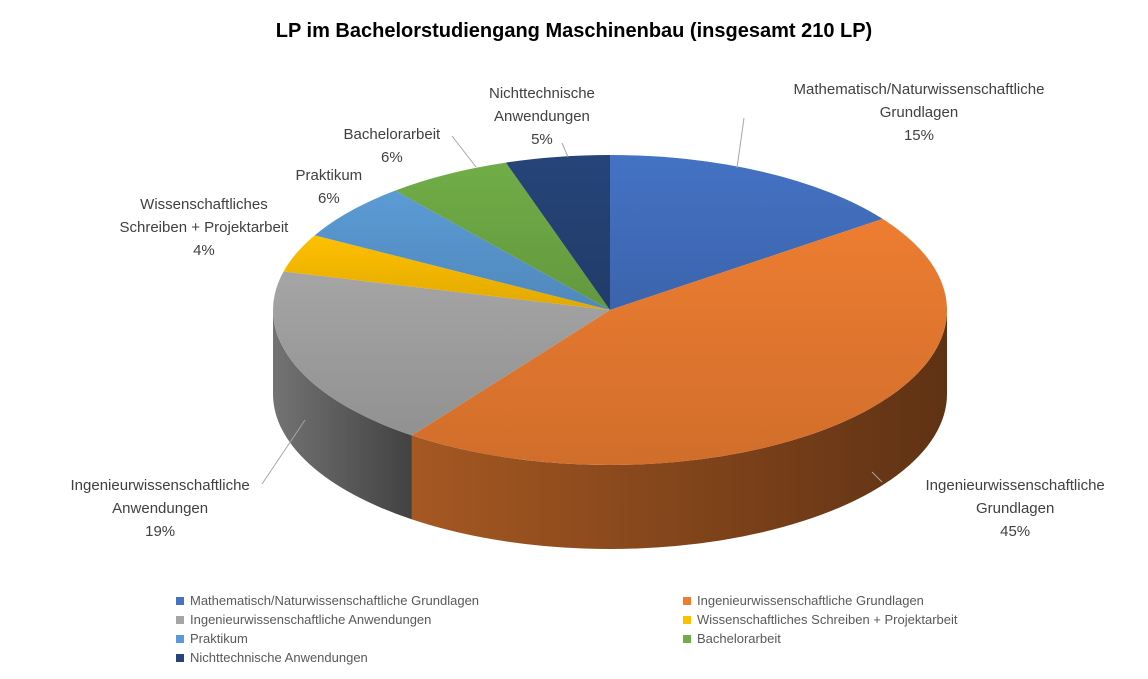  What do you see at coordinates (810, 600) in the screenshot?
I see `legend-label: Ingenieurwissenschaftliche Grundlagen` at bounding box center [810, 600].